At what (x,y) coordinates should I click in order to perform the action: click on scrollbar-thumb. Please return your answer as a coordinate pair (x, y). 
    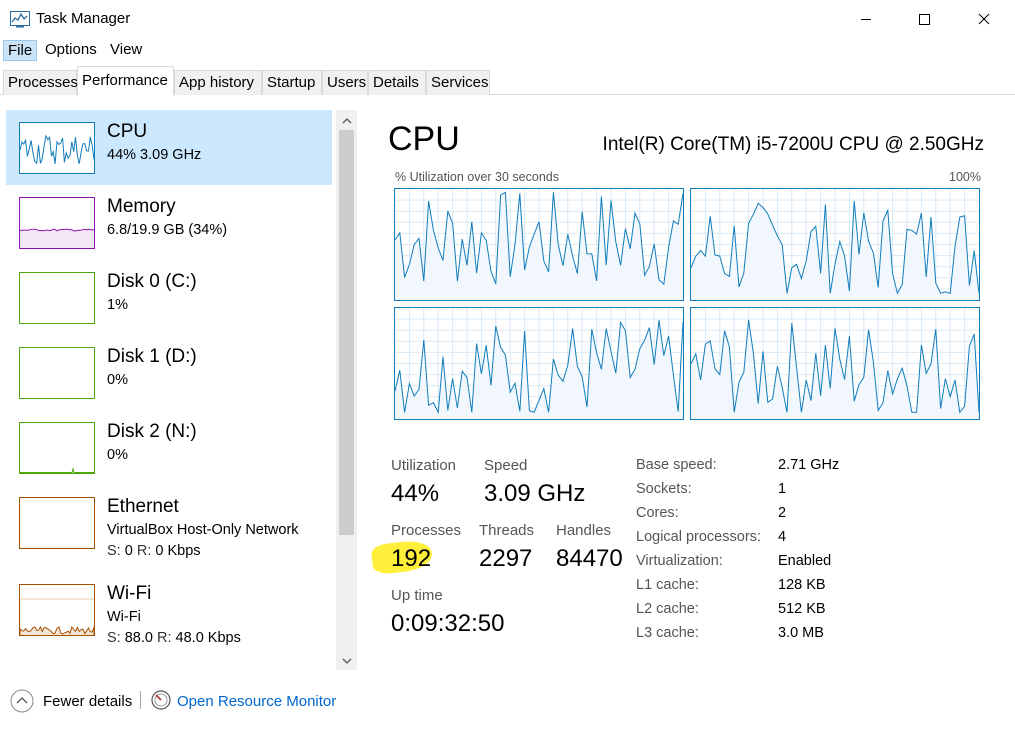
    Looking at the image, I should click on (346, 332).